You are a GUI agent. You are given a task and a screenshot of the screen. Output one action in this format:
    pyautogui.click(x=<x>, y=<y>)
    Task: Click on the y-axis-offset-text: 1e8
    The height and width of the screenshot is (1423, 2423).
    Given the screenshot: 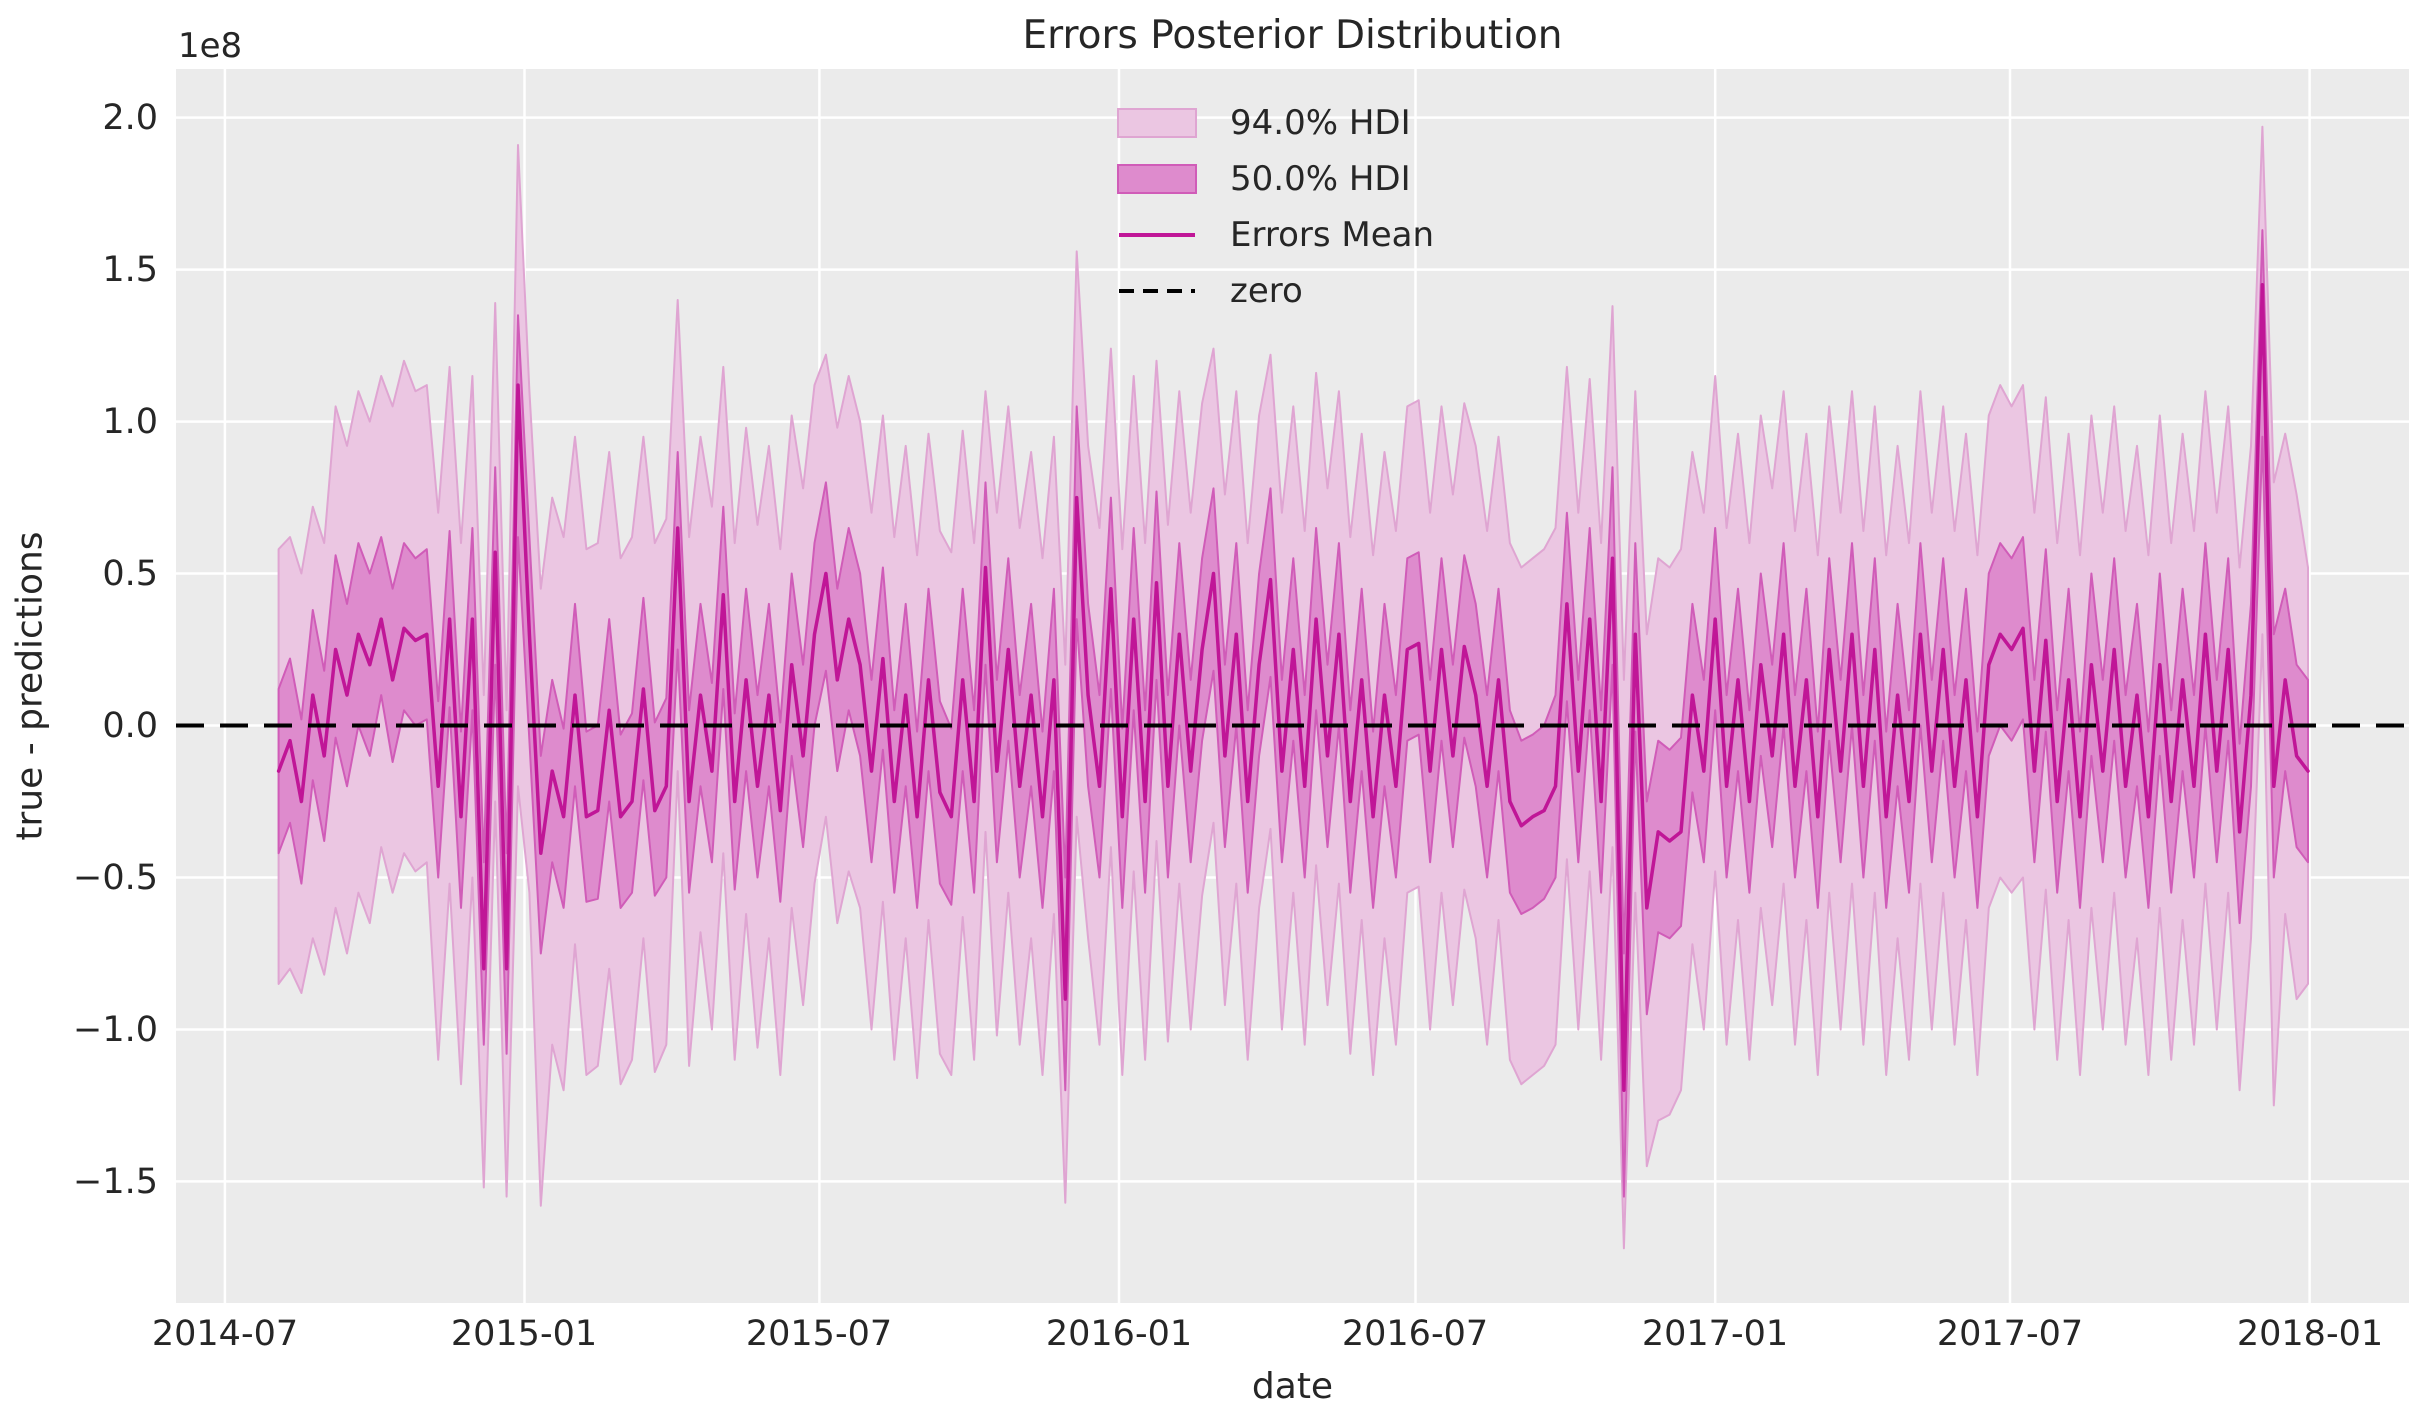 What is the action you would take?
    pyautogui.click(x=210, y=46)
    